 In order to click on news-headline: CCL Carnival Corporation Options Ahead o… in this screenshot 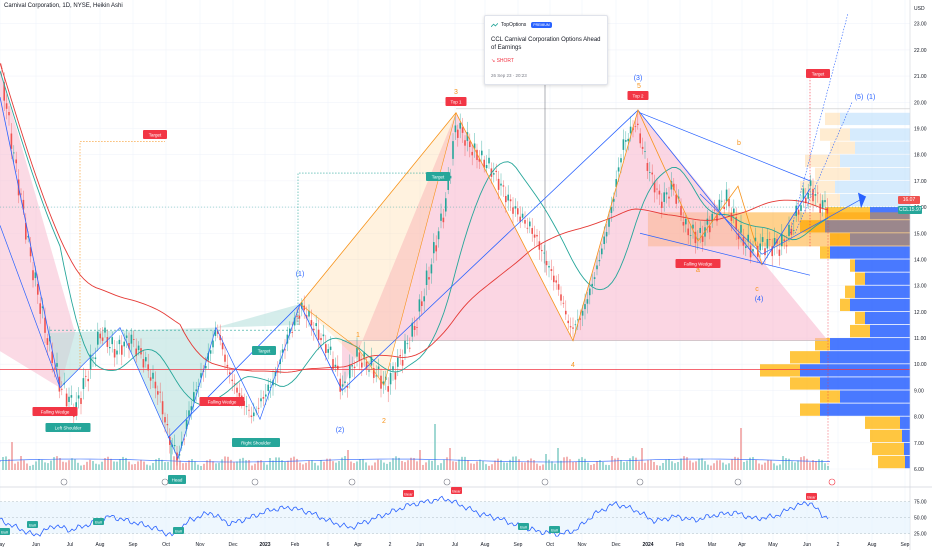, I will do `click(546, 44)`.